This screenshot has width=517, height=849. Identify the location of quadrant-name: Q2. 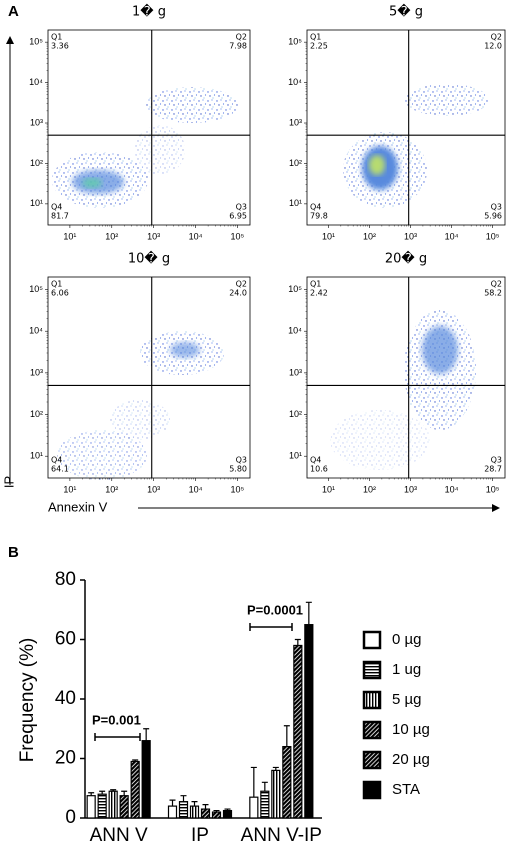
(241, 284).